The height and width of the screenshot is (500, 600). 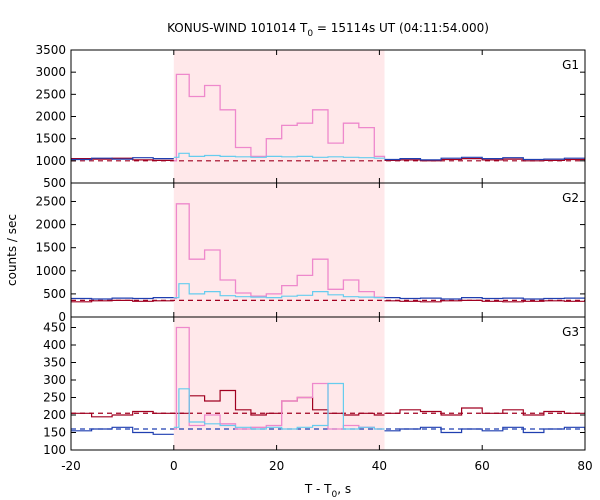 I want to click on y-tick-label-G1-2000: 2000, so click(x=50, y=117).